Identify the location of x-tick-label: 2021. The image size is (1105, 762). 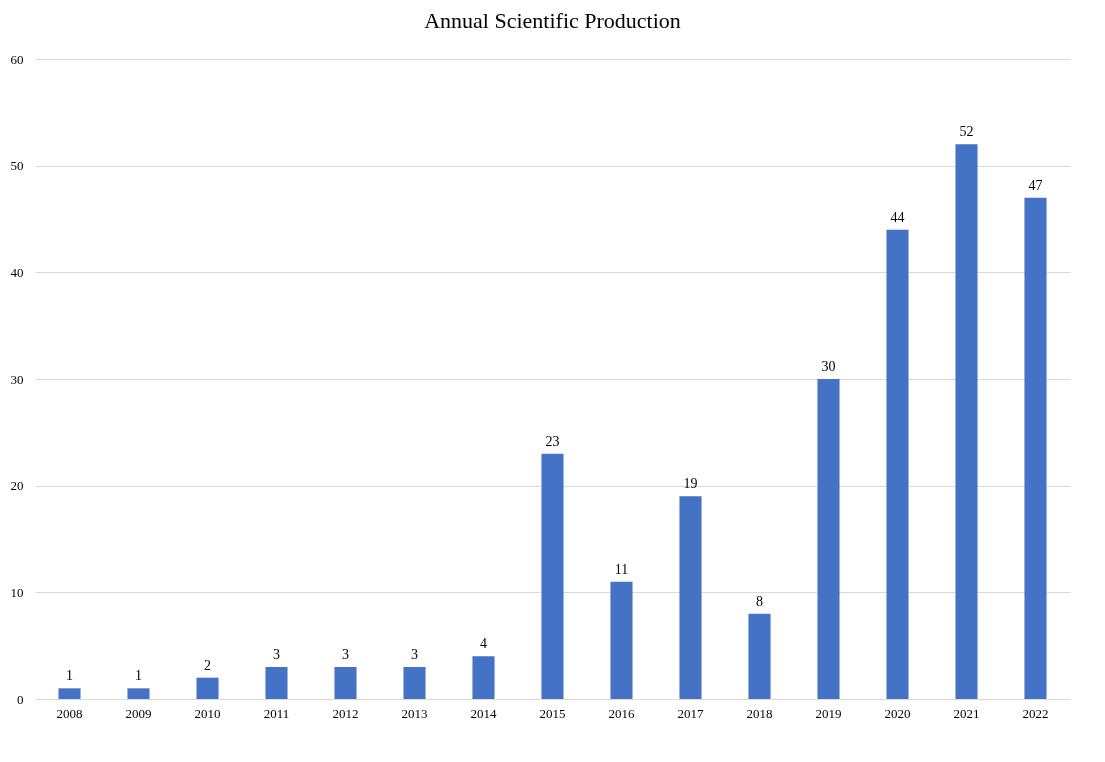
(966, 713).